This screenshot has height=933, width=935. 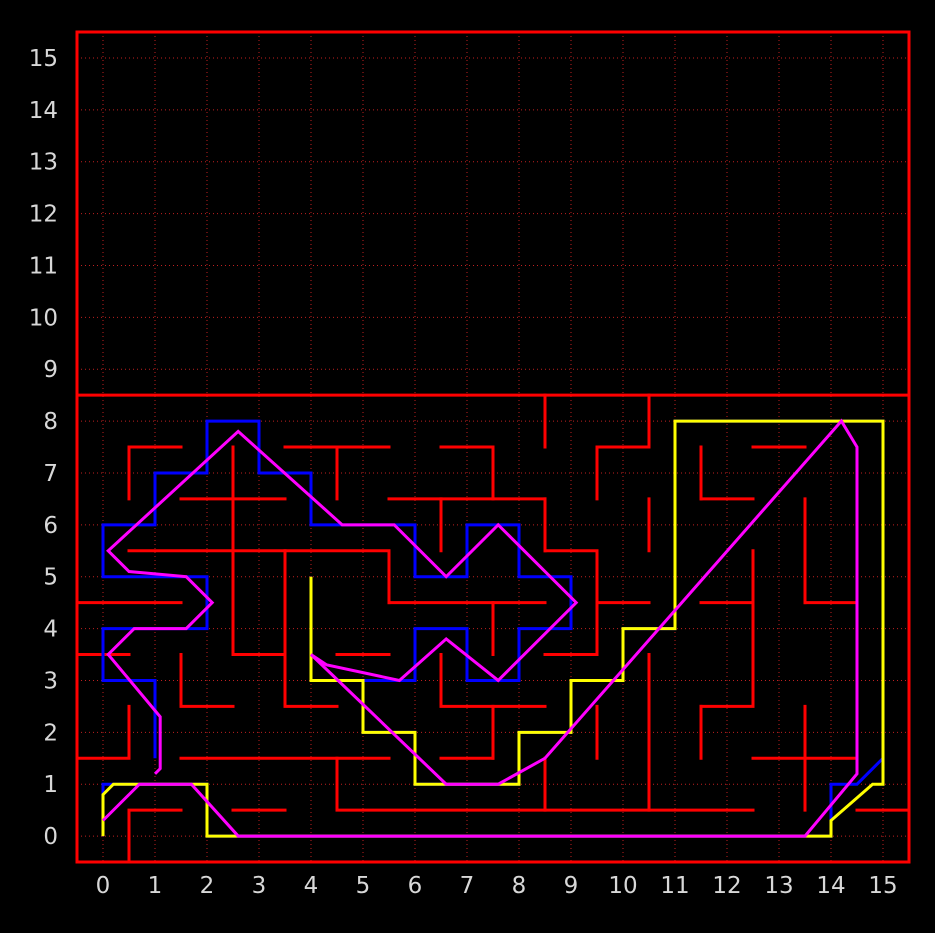 I want to click on x-tick-label: 0, so click(x=103, y=886).